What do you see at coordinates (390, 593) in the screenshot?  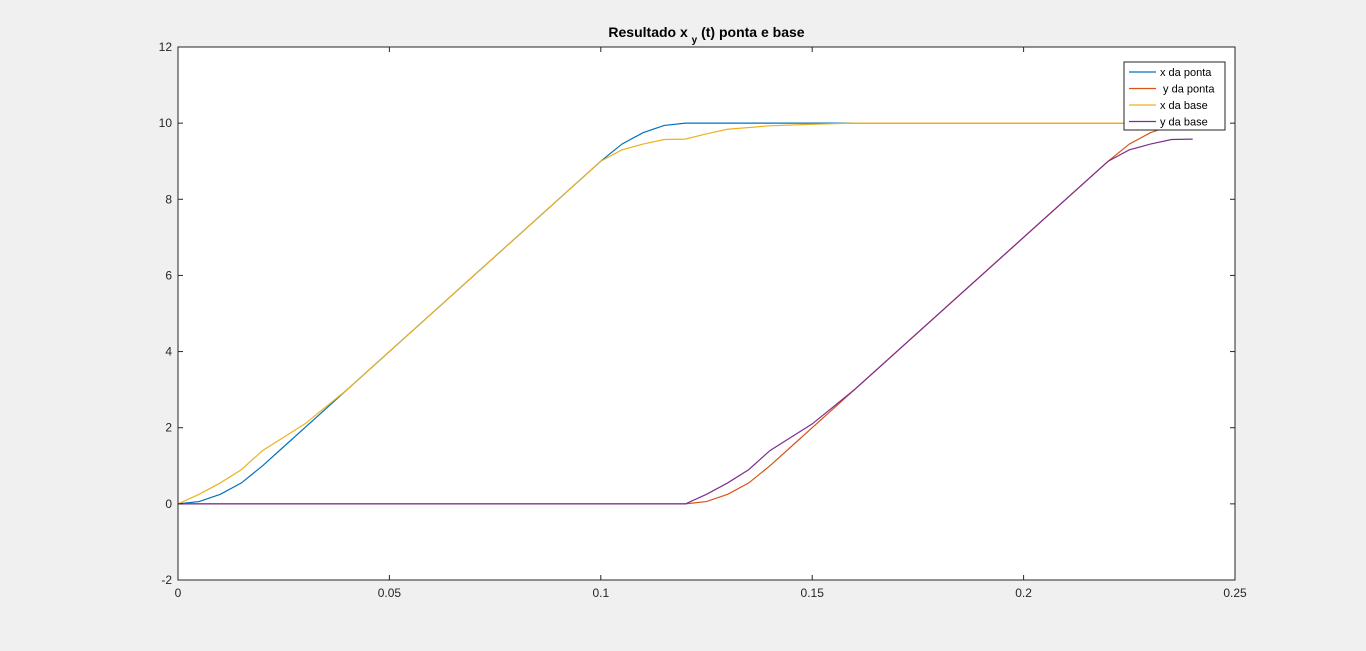 I see `x-tick-label: 0.05` at bounding box center [390, 593].